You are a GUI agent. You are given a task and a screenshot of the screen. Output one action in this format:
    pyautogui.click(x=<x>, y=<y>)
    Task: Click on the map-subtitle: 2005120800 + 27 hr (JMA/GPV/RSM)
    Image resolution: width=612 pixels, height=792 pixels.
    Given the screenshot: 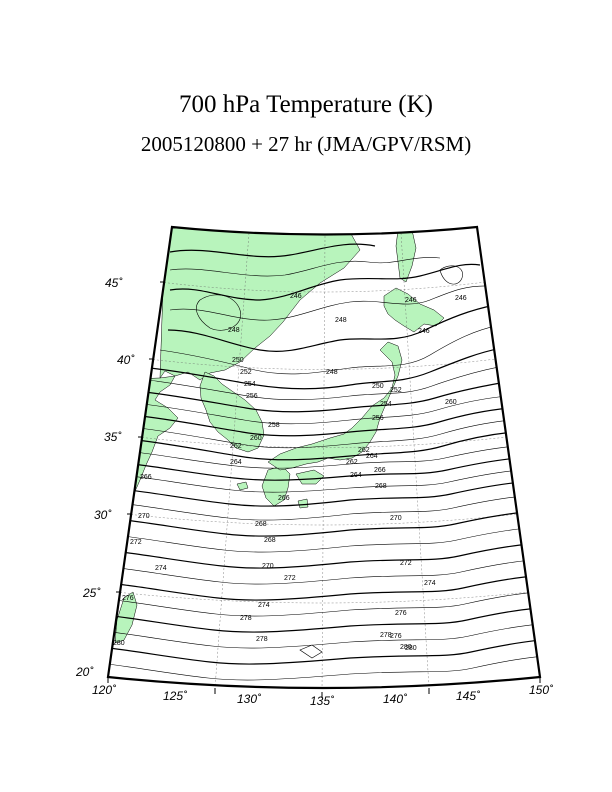 What is the action you would take?
    pyautogui.click(x=306, y=144)
    